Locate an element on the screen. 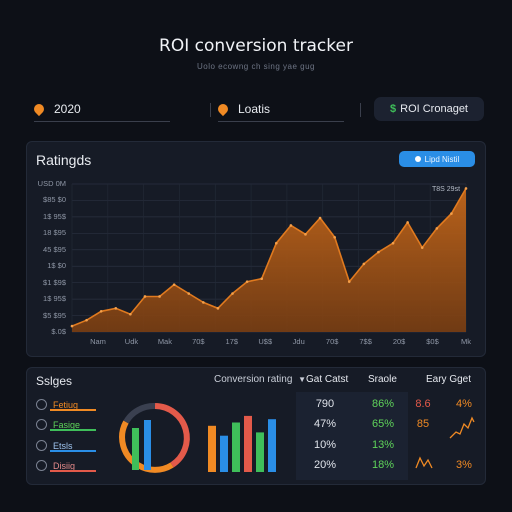 This screenshot has height=512, width=512. sales-panel-title: Sslges is located at coordinates (54, 381).